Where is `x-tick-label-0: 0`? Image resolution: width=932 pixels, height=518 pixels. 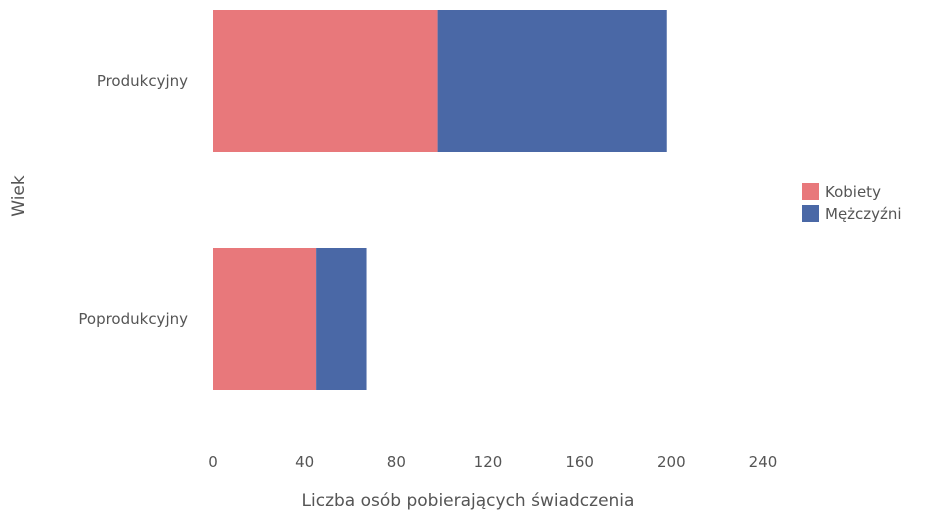
x-tick-label-0: 0 is located at coordinates (213, 462).